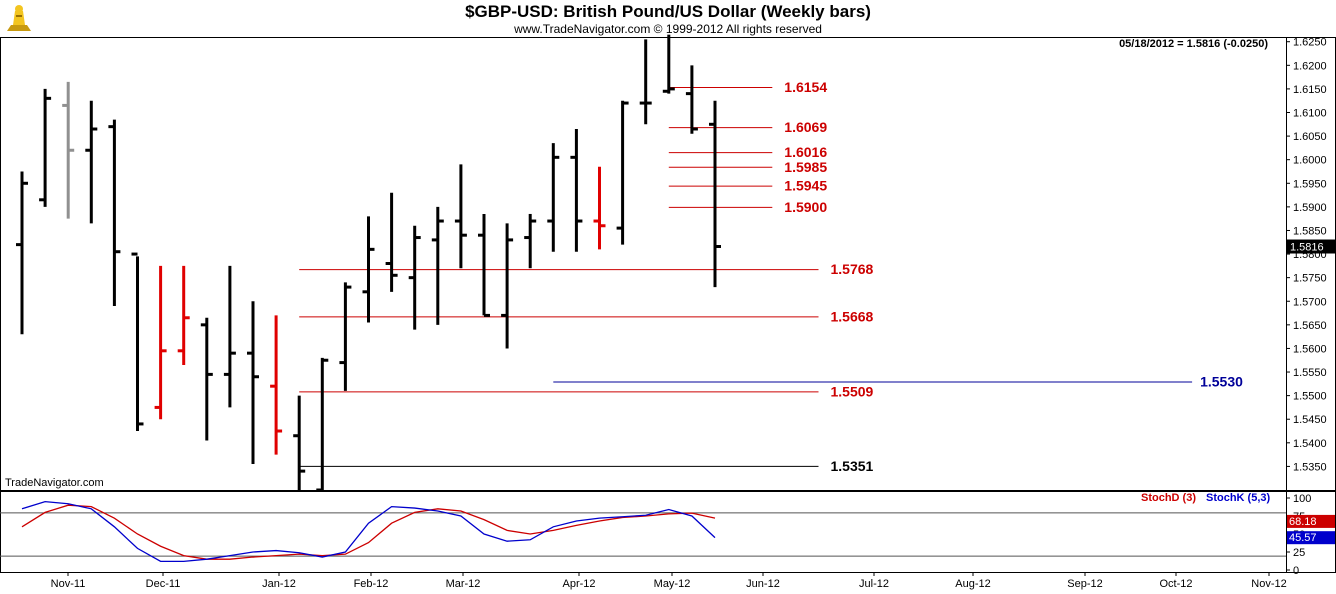 This screenshot has height=594, width=1336. I want to click on x-month-label: Jun-12, so click(763, 584).